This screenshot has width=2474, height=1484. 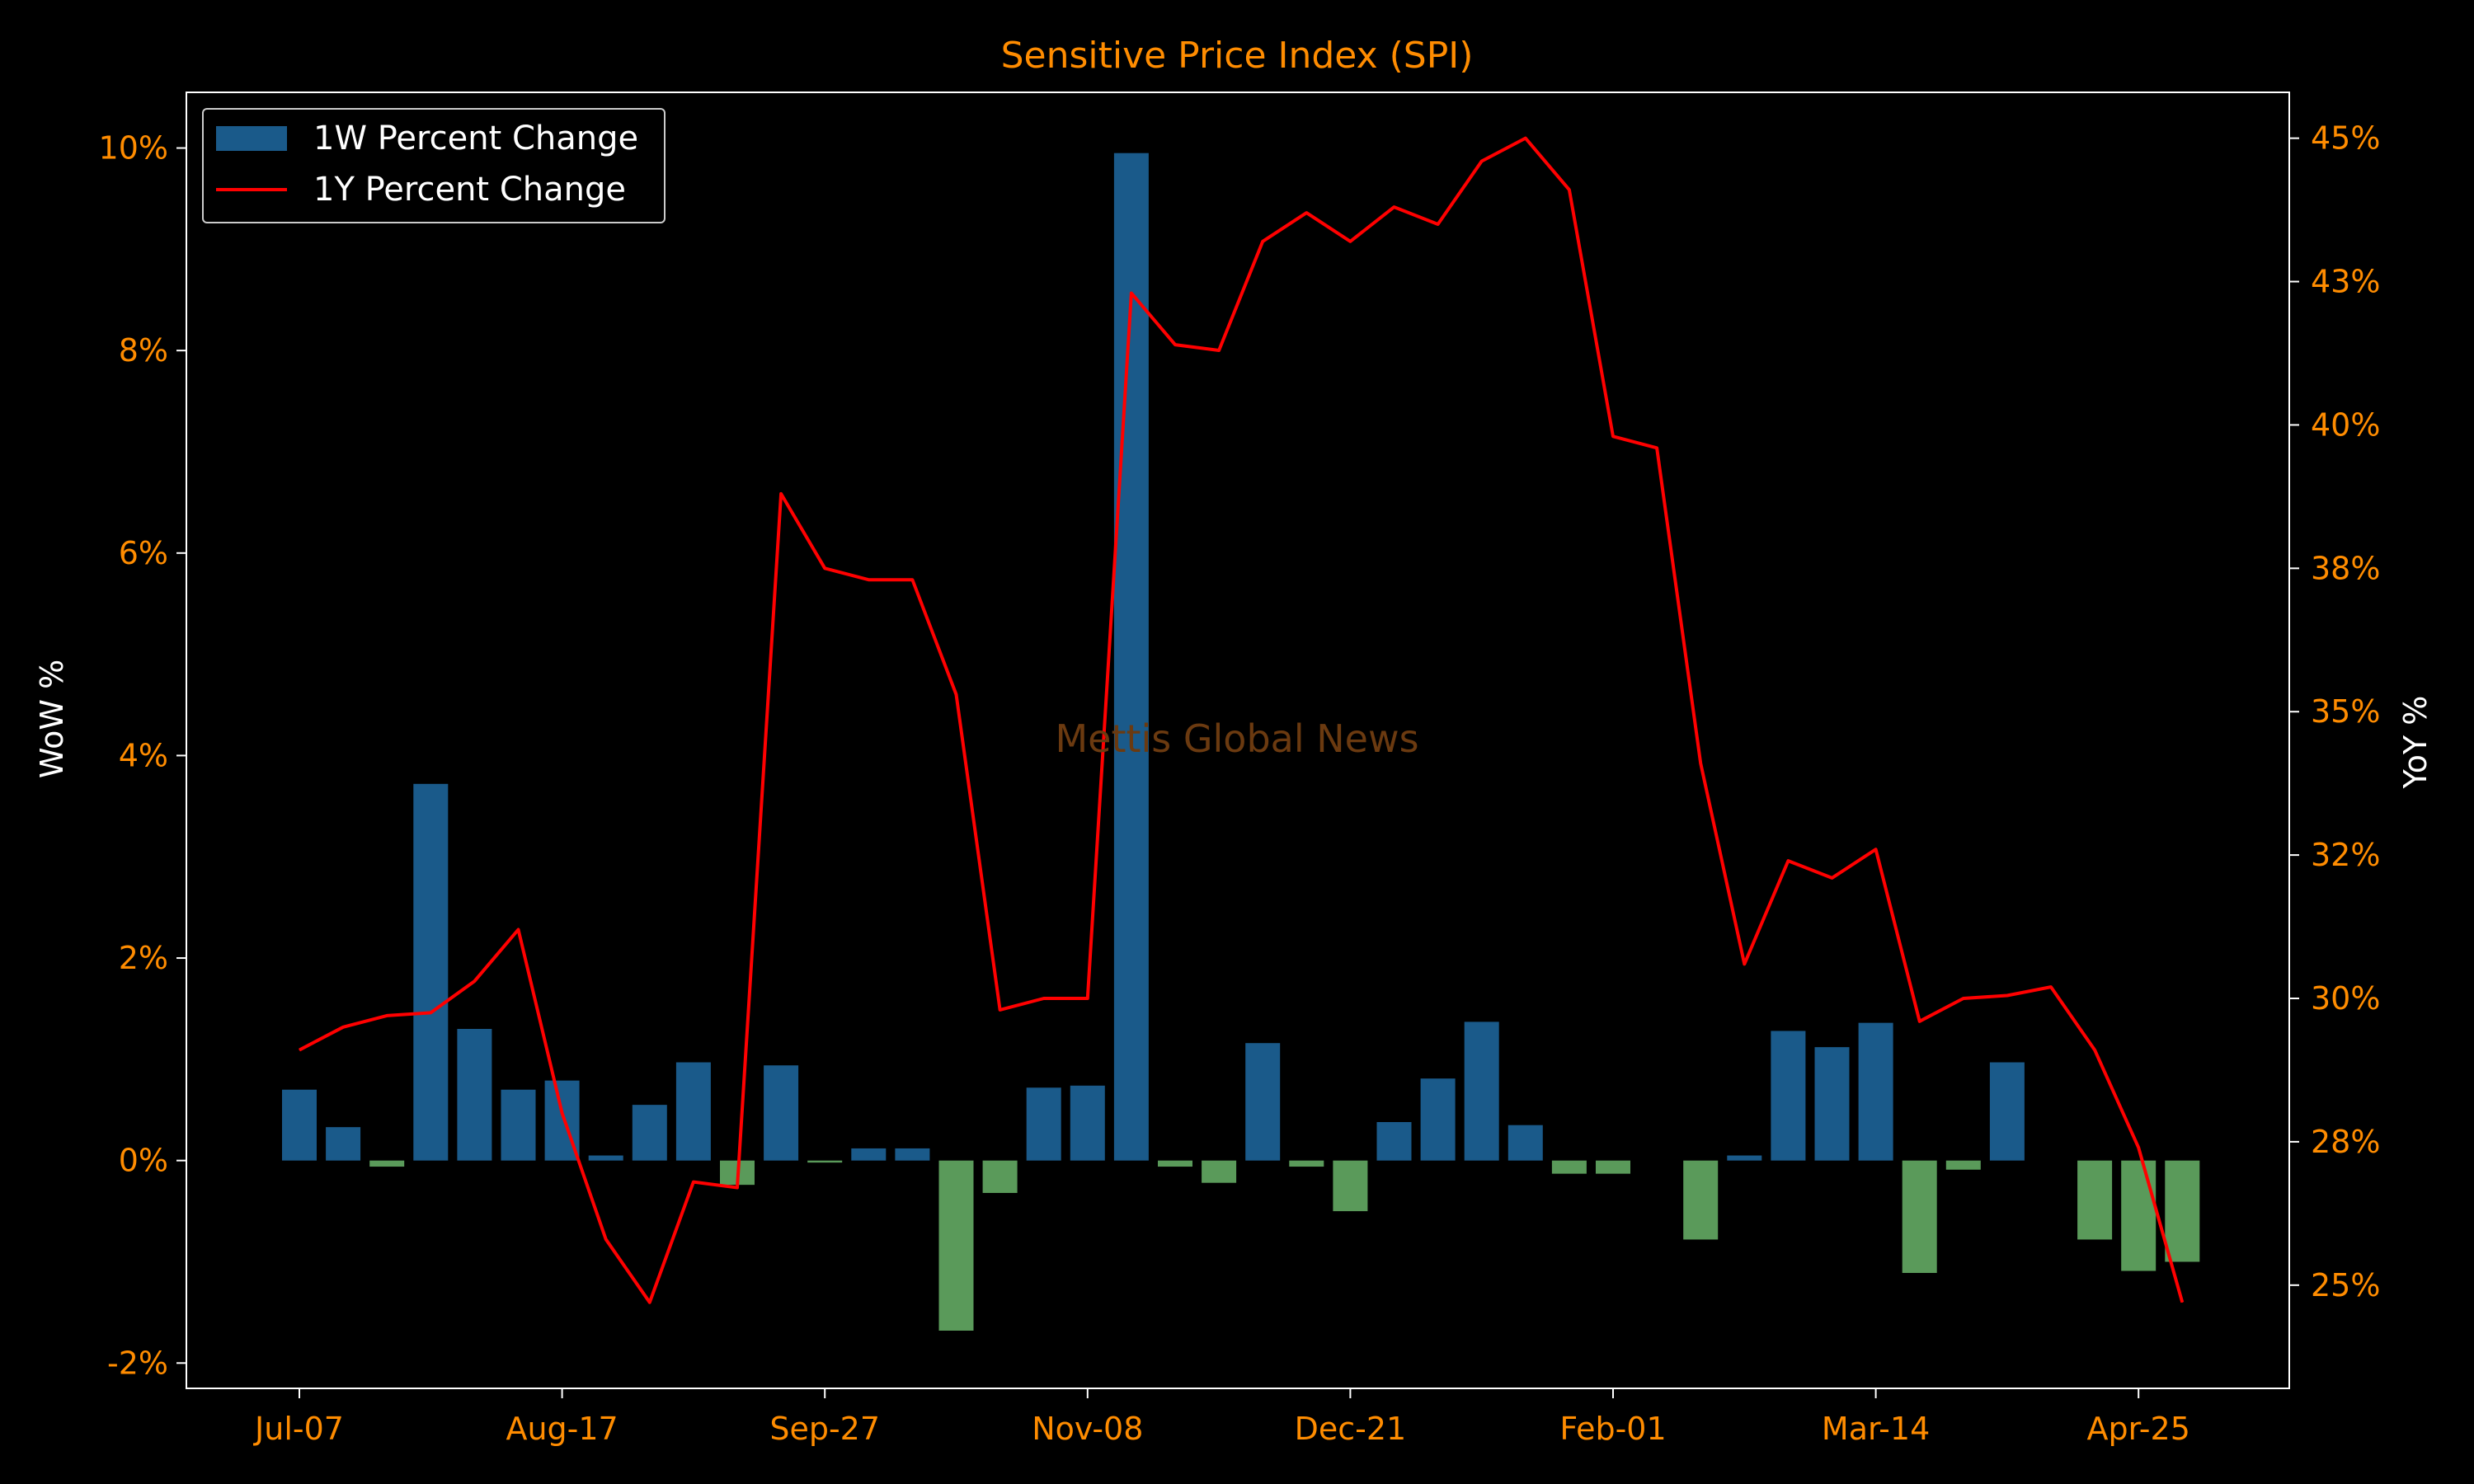 What do you see at coordinates (434, 165) in the screenshot?
I see `legend-box` at bounding box center [434, 165].